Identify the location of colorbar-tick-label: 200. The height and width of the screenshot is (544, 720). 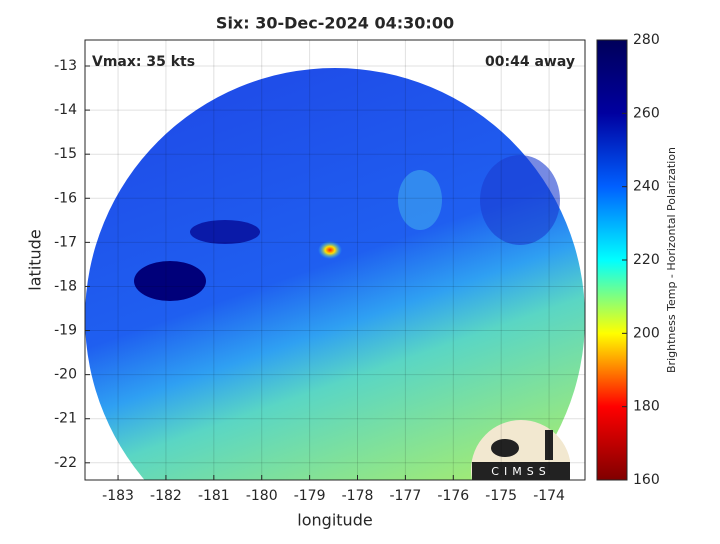
(646, 333).